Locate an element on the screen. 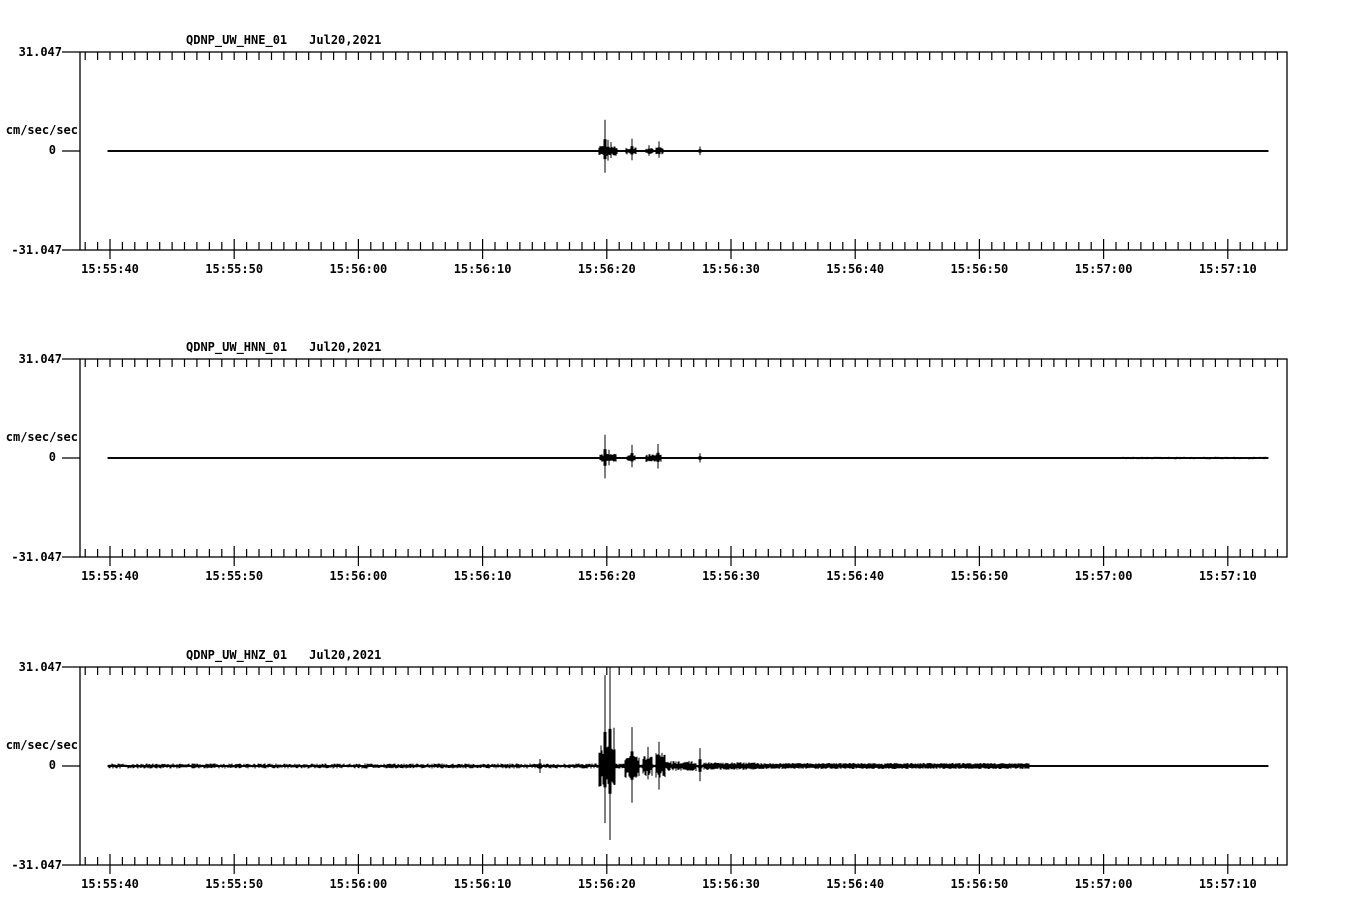 Image resolution: width=1358 pixels, height=924 pixels. panel-title-hne: QDNP_UW_HNE_01 Jul20,2021 is located at coordinates (283, 40).